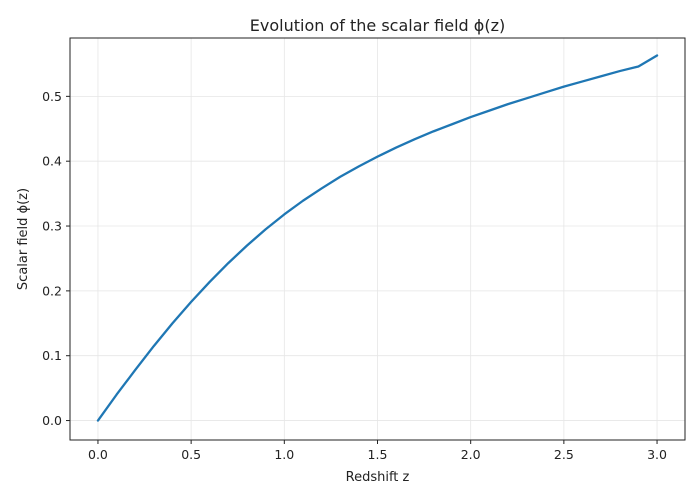 The width and height of the screenshot is (700, 500). I want to click on chart-title: Evolution of the scalar field ϕ(z), so click(377, 25).